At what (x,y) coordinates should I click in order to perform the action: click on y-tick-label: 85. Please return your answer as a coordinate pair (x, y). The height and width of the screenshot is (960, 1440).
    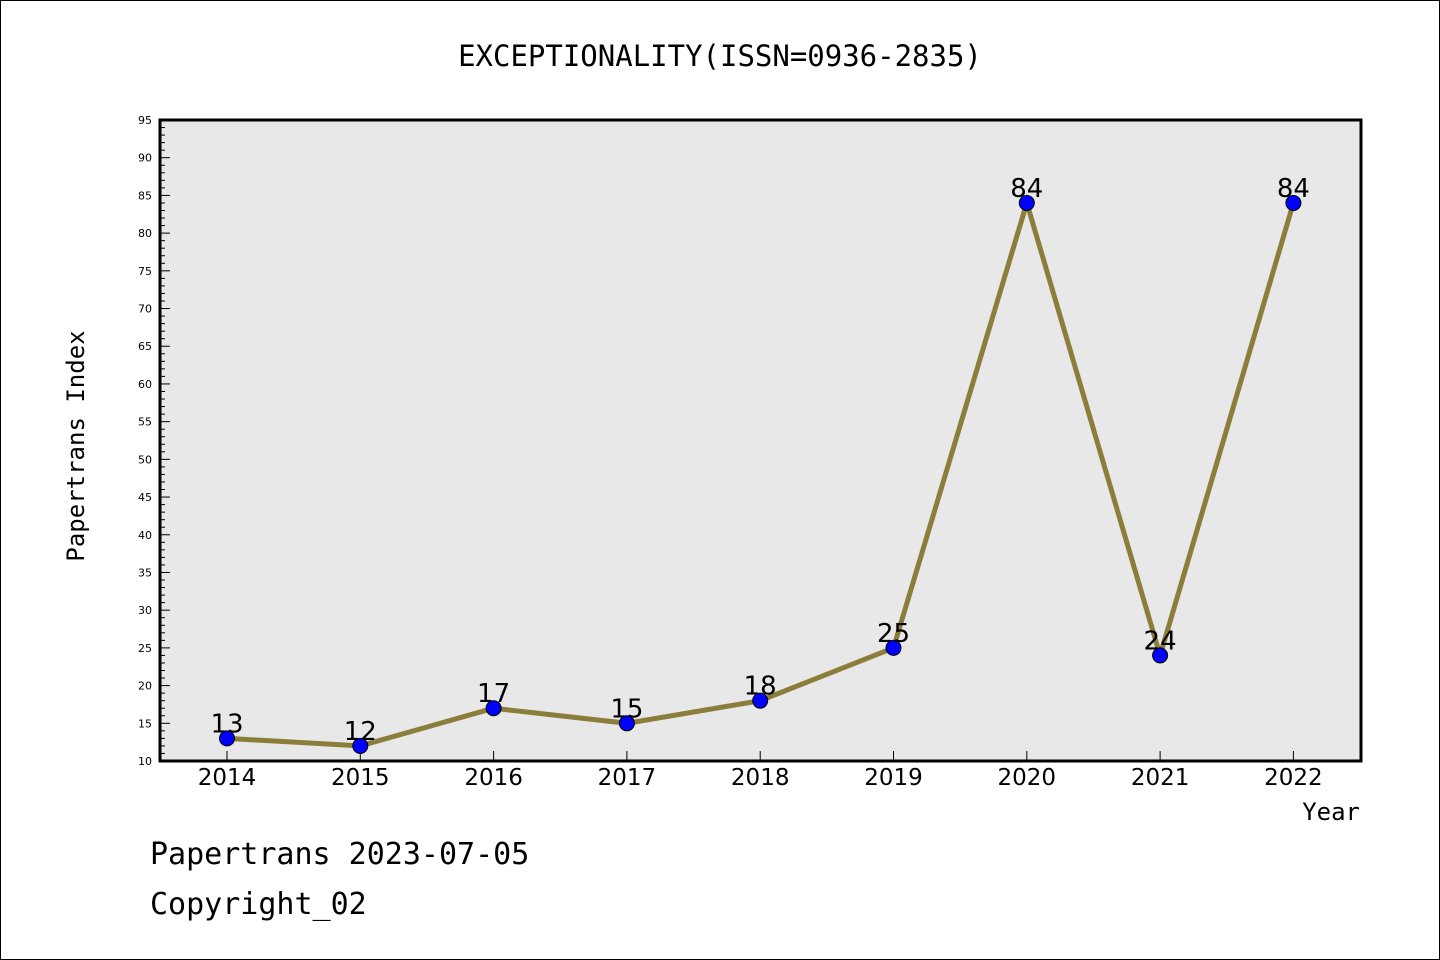
    Looking at the image, I should click on (145, 195).